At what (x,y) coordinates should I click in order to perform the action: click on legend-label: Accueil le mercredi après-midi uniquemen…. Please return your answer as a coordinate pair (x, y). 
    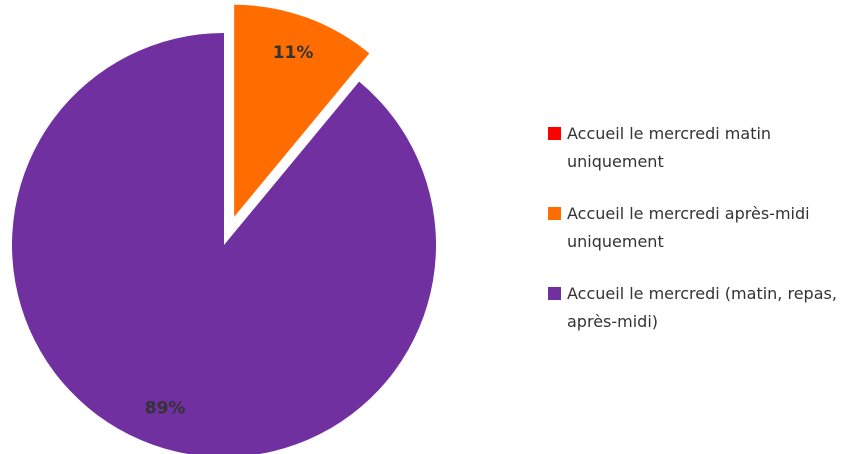
    Looking at the image, I should click on (688, 227).